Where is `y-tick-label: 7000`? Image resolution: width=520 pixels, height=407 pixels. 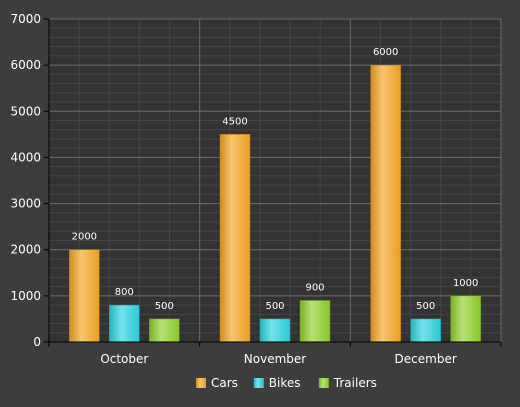
y-tick-label: 7000 is located at coordinates (25, 19).